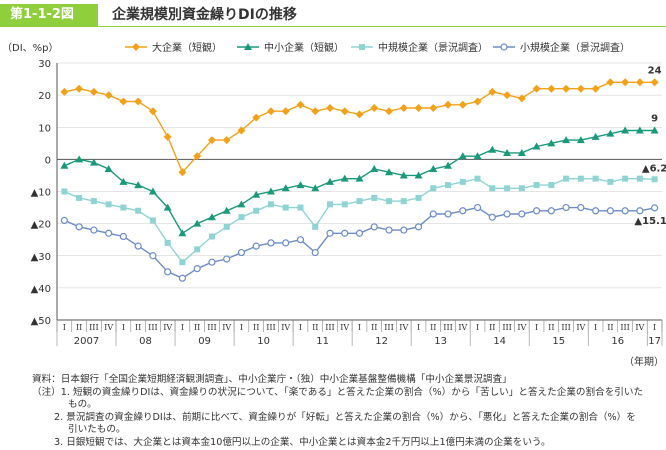 Image resolution: width=666 pixels, height=450 pixels. I want to click on year-label: 14, so click(499, 341).